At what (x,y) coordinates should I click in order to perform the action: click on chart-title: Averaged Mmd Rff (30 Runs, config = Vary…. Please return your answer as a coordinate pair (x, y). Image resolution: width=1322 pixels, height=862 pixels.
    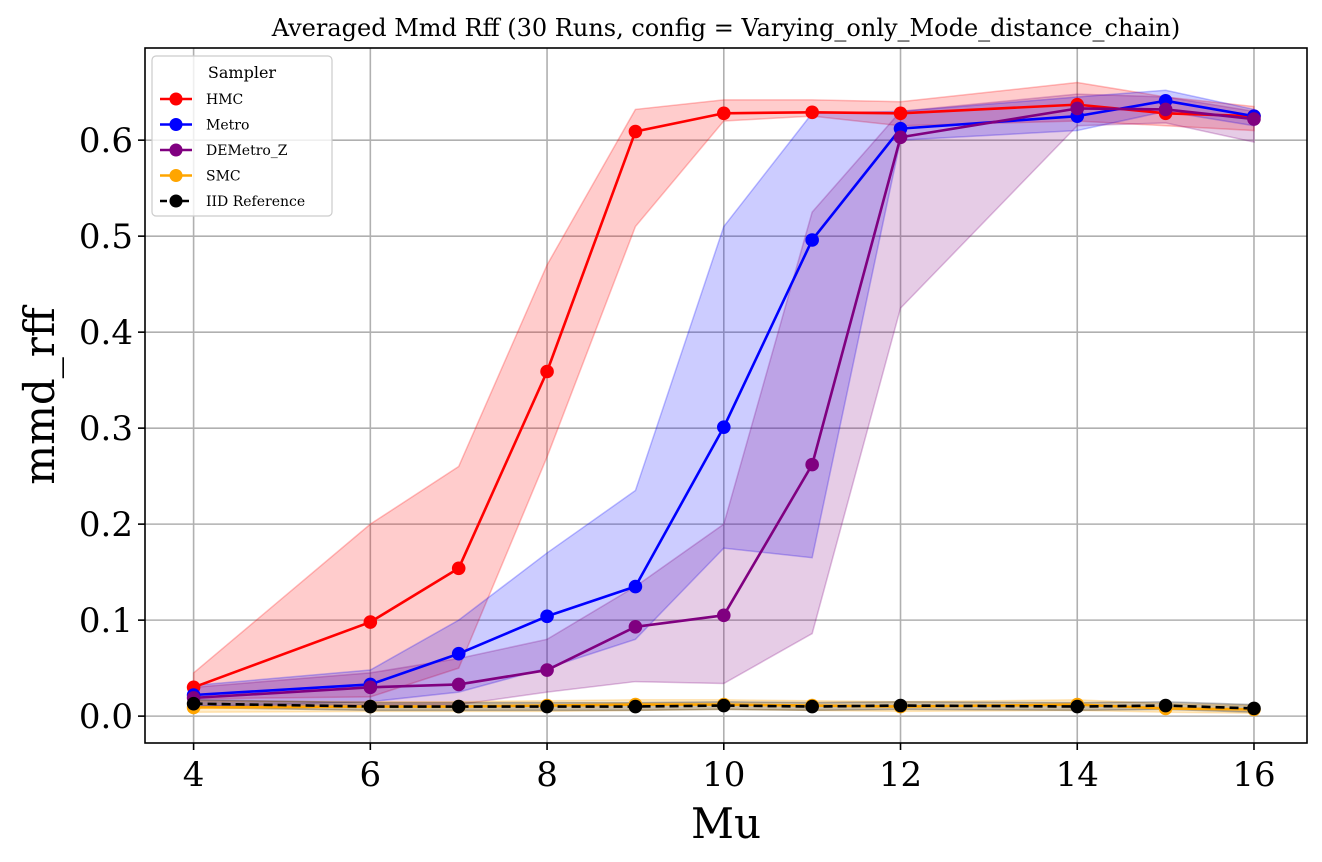
    Looking at the image, I should click on (726, 28).